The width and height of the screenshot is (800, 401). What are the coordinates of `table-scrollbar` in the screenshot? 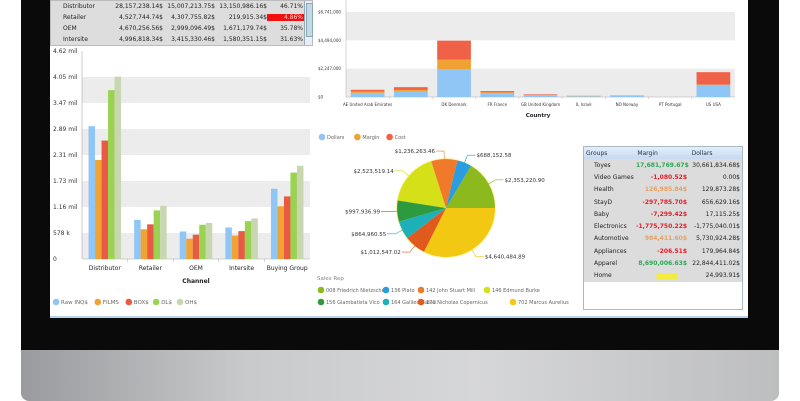 It's located at (308, 23).